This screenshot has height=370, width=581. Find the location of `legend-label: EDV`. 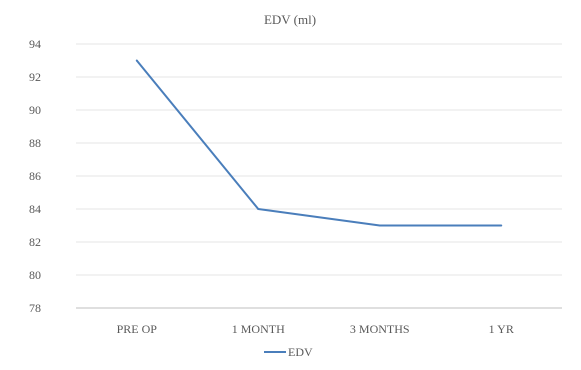

legend-label: EDV is located at coordinates (300, 352).